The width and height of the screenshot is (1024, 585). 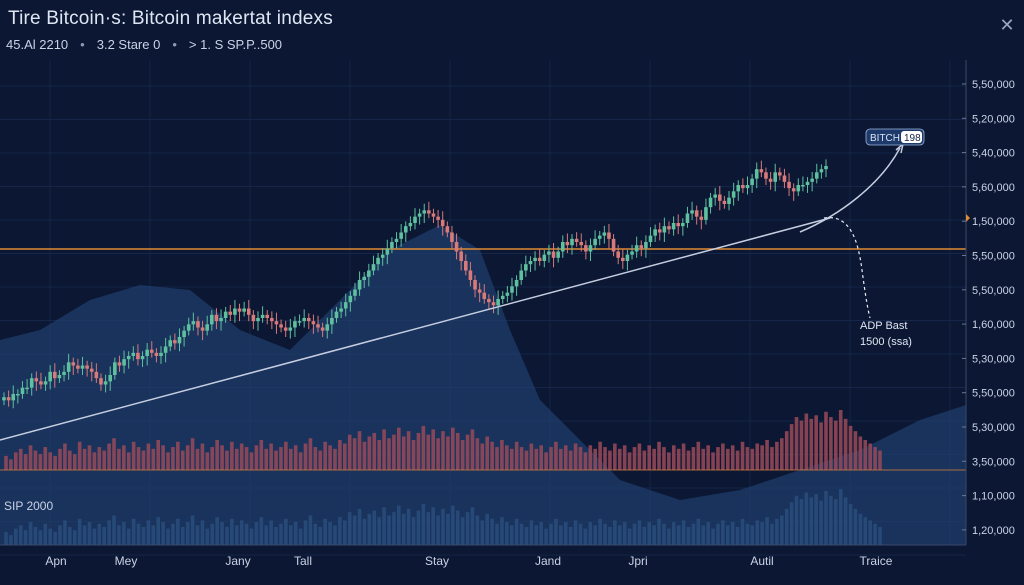 What do you see at coordinates (993, 222) in the screenshot?
I see `y-tick-label: 1,50,000` at bounding box center [993, 222].